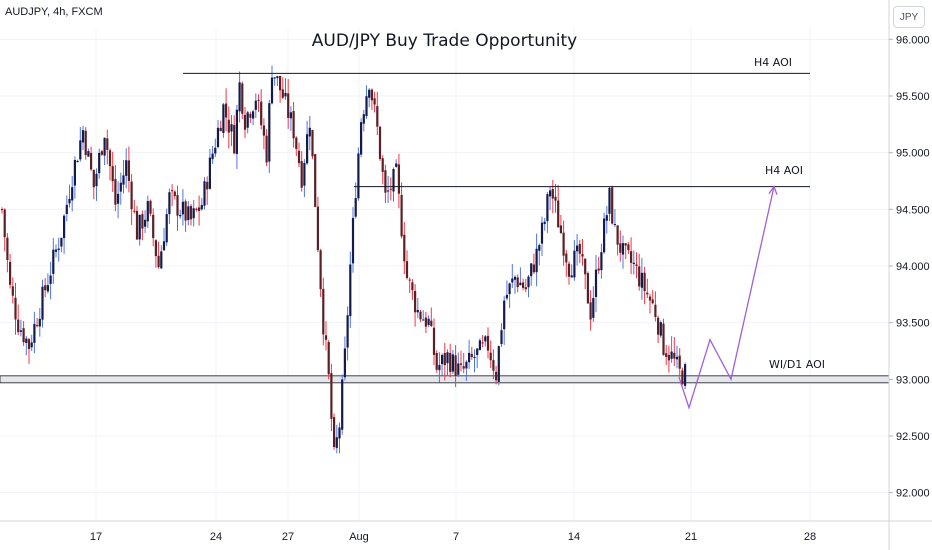  Describe the element at coordinates (909, 17) in the screenshot. I see `currency-button: JPY` at that location.